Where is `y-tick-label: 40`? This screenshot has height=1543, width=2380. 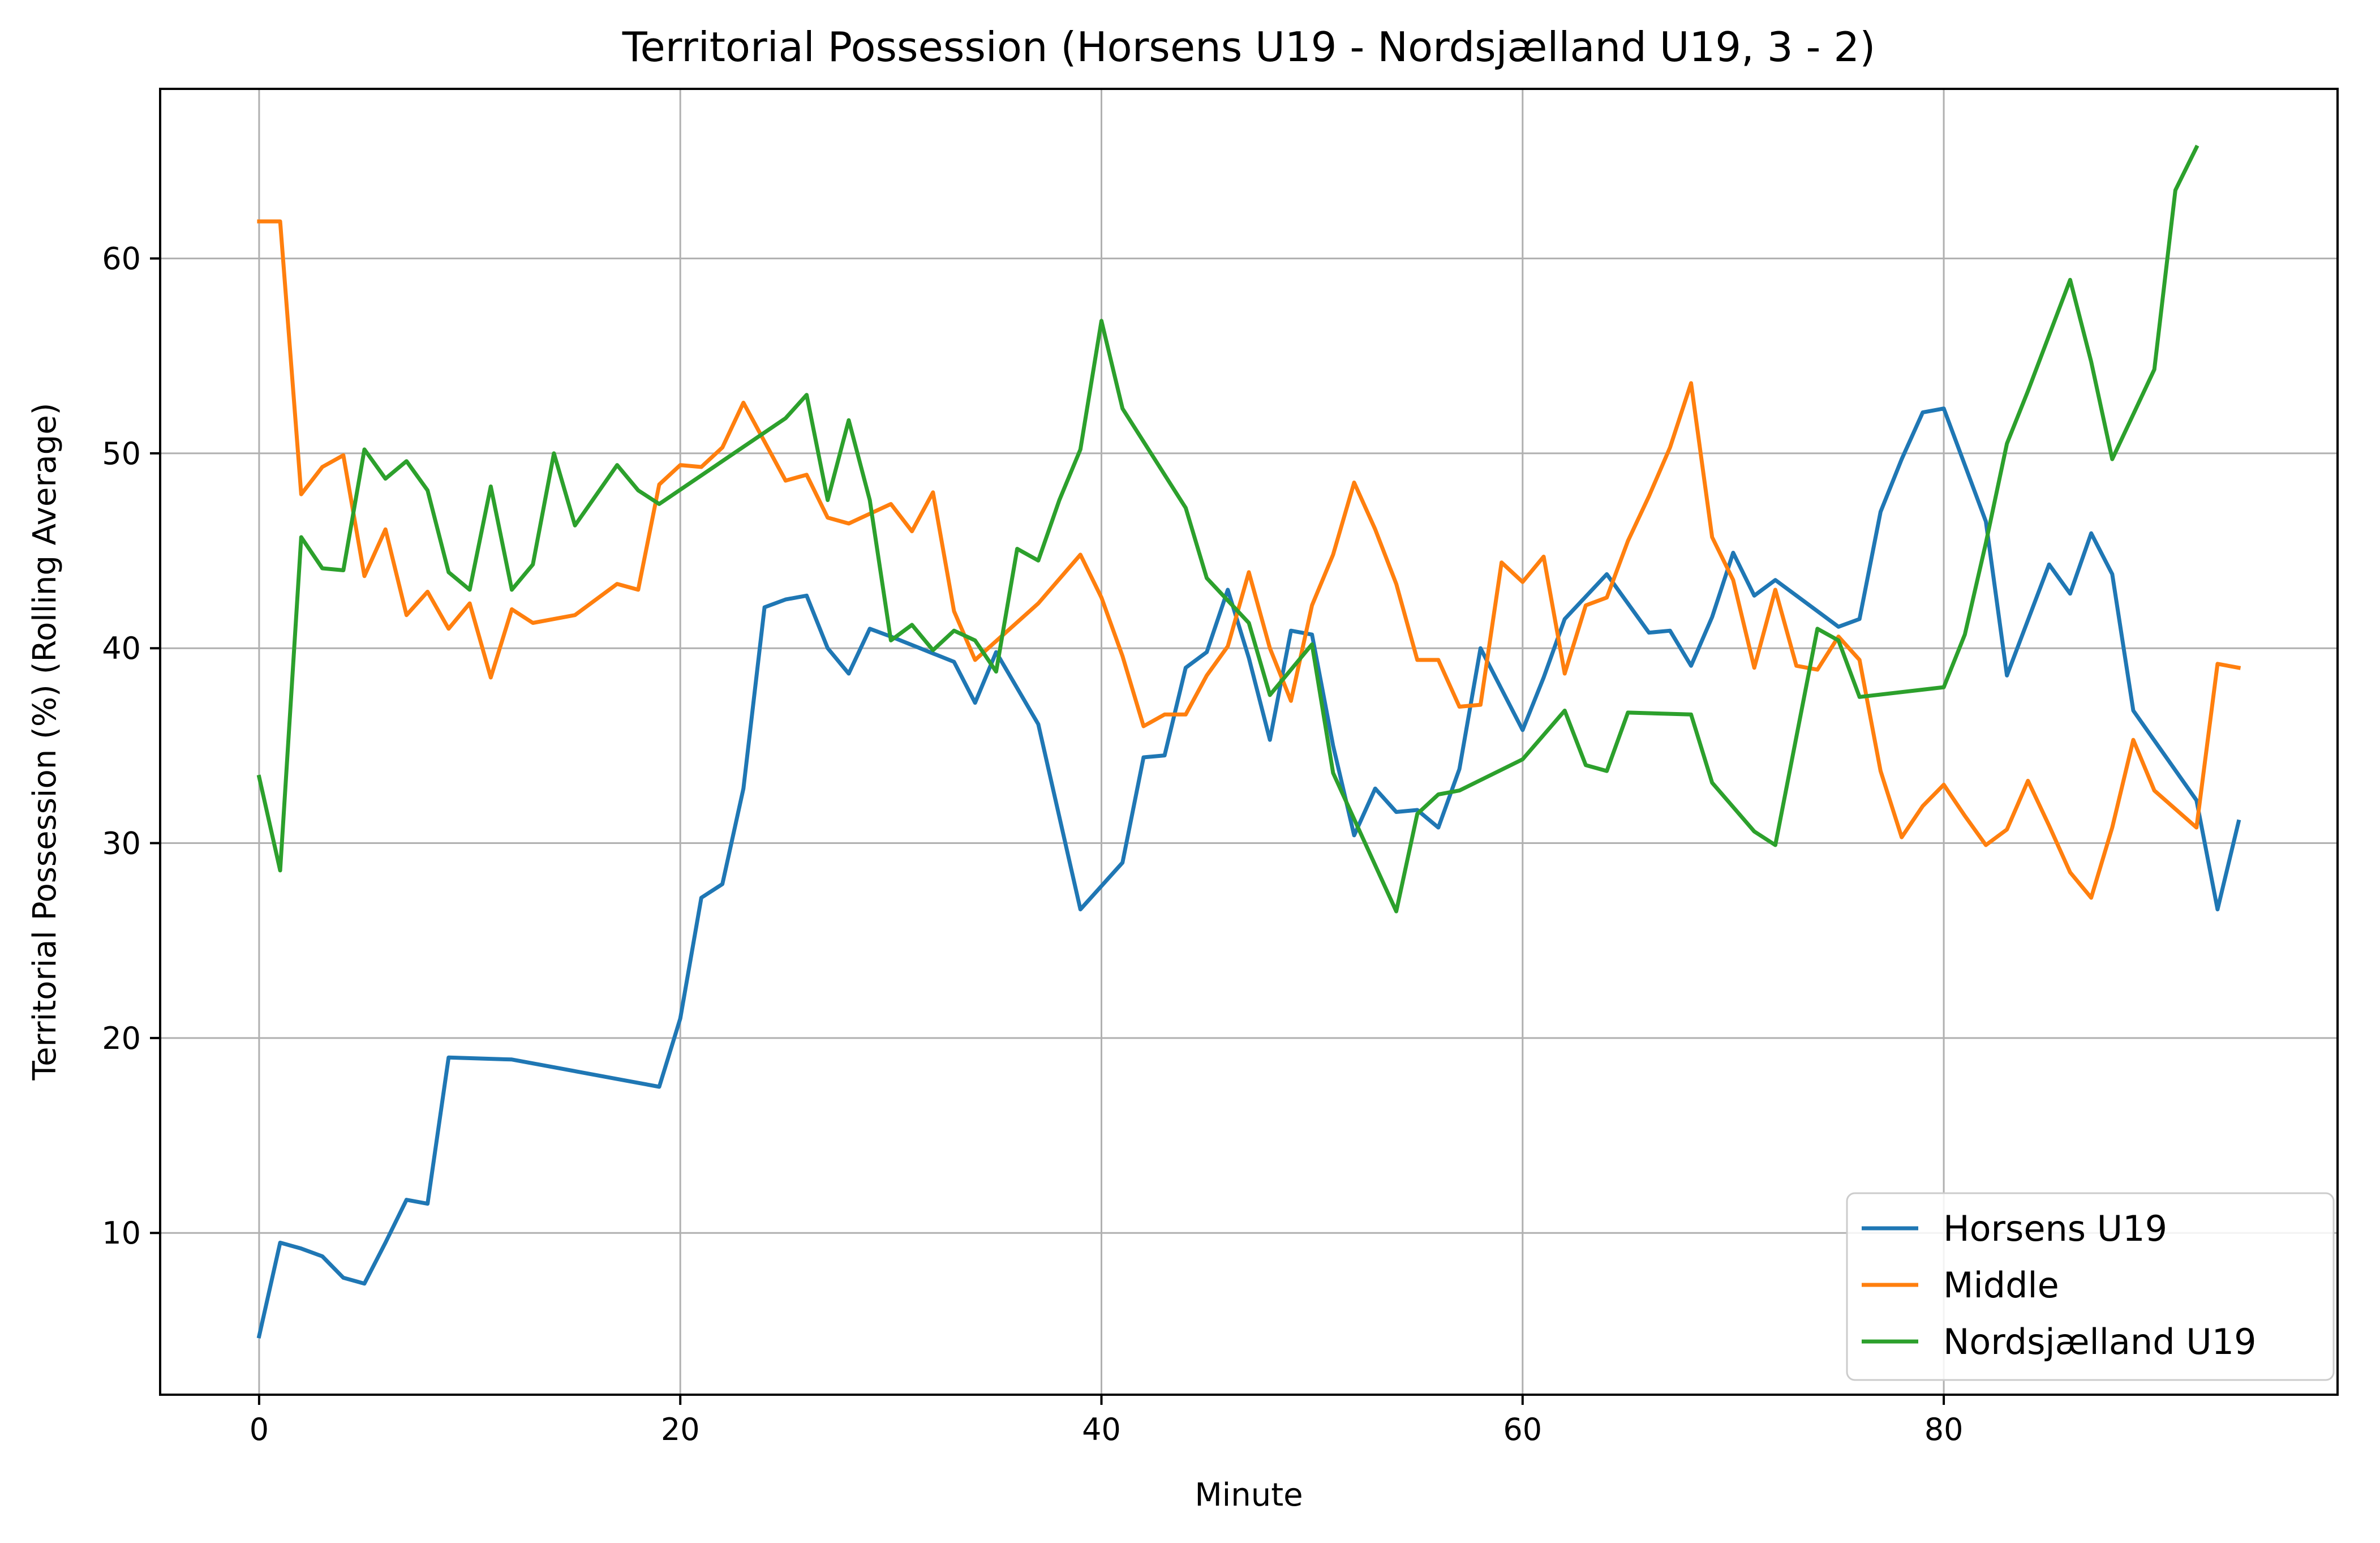 y-tick-label: 40 is located at coordinates (122, 648).